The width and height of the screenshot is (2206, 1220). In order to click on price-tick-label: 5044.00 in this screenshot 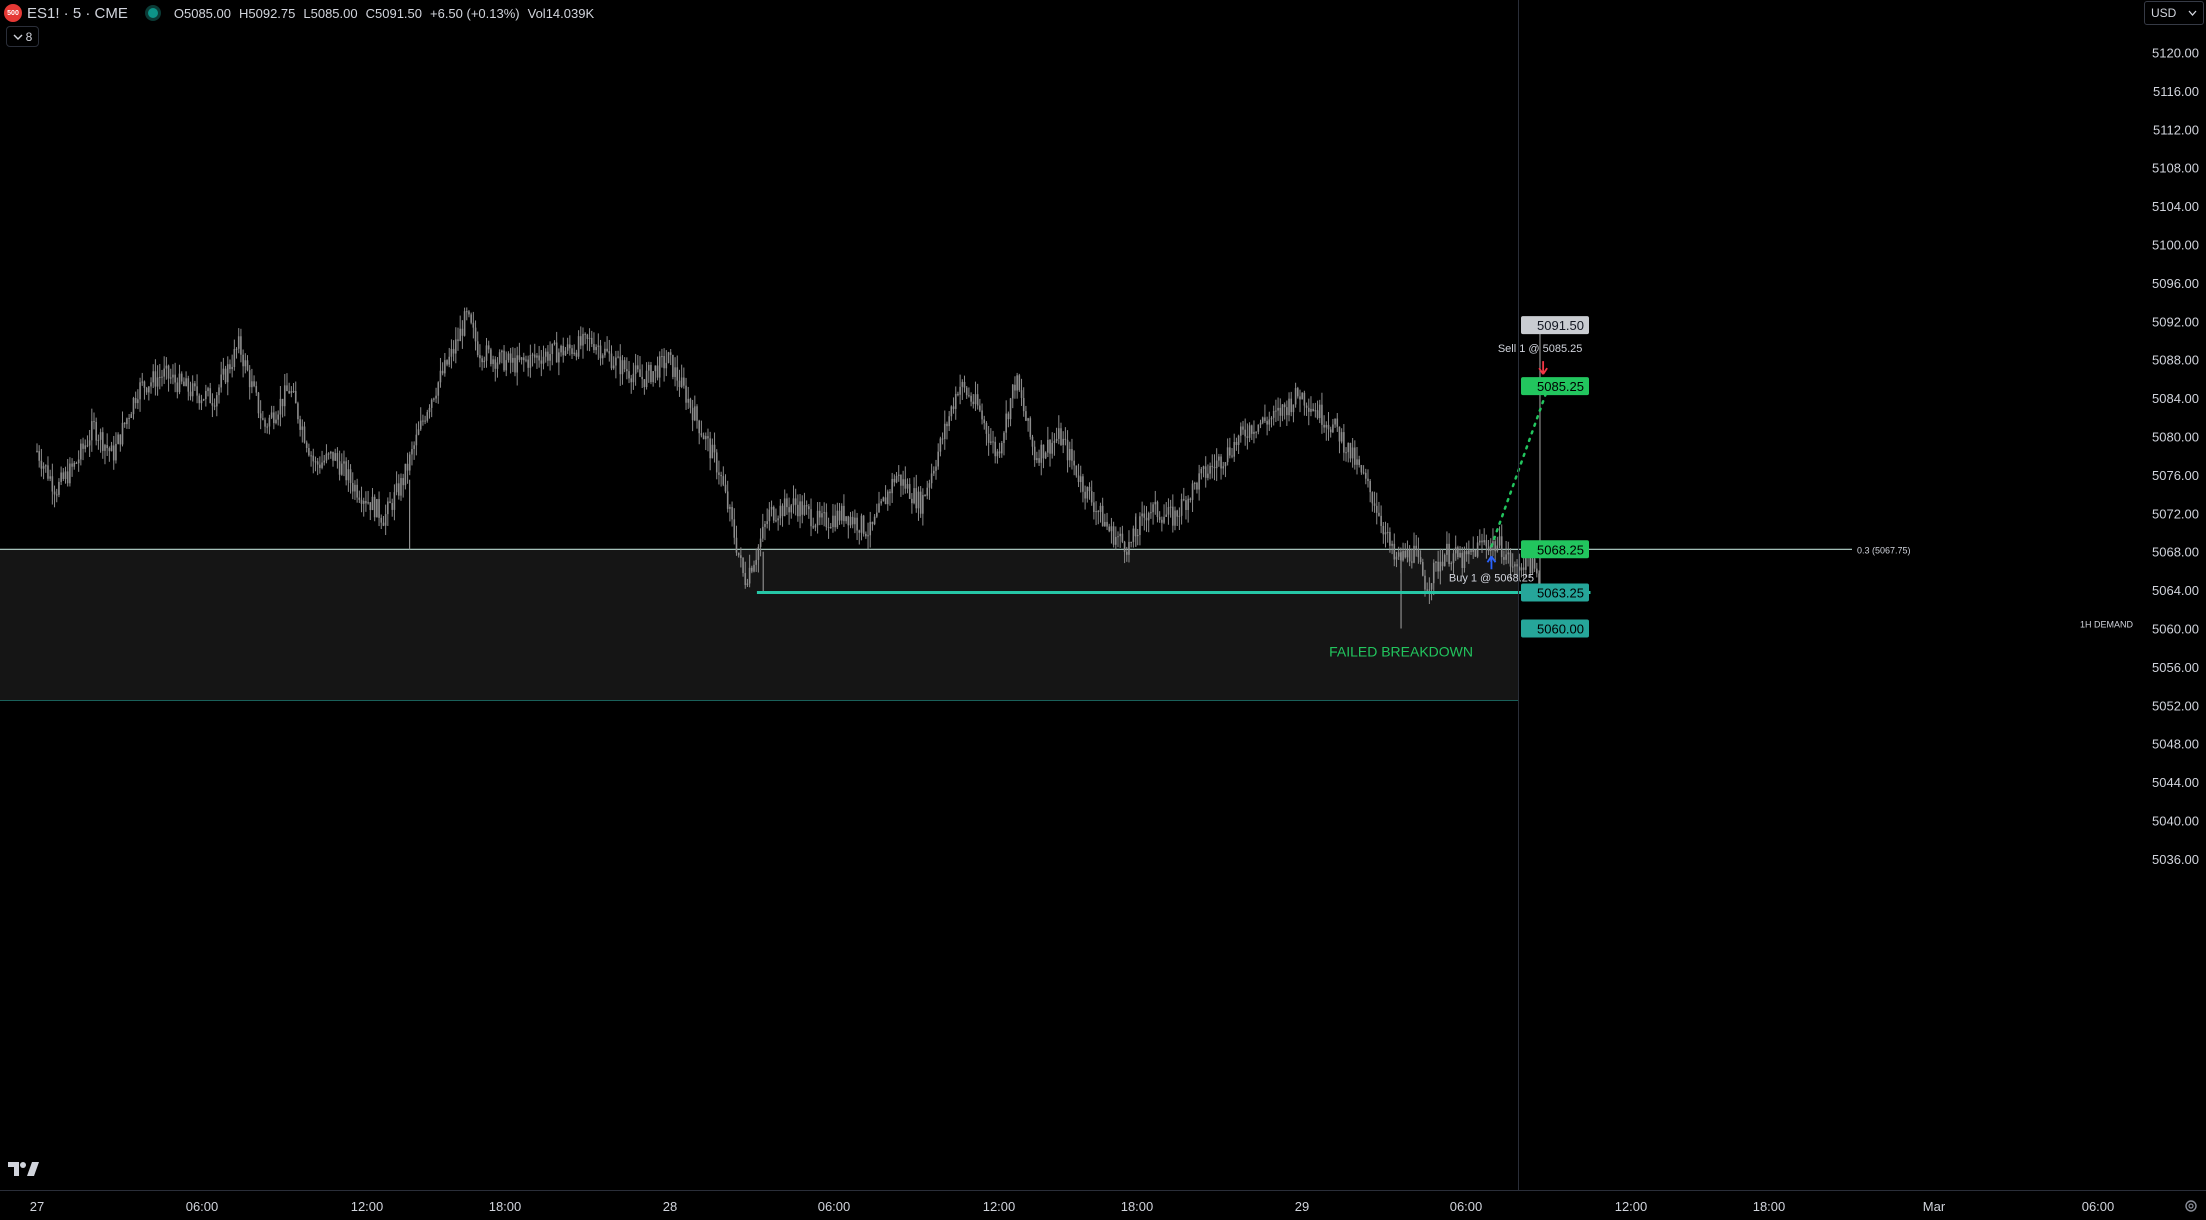, I will do `click(2175, 782)`.